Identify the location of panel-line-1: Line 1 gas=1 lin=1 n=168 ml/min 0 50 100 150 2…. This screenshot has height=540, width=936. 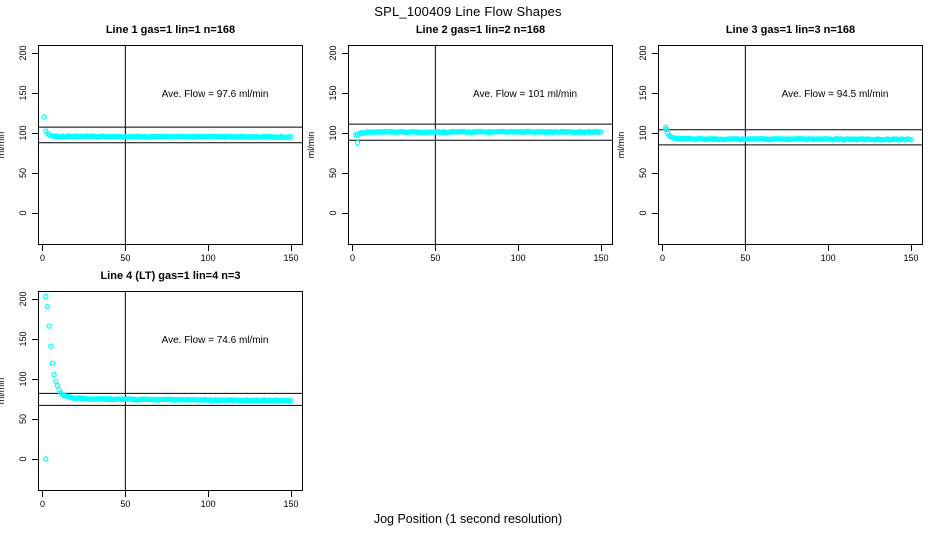
(151, 143).